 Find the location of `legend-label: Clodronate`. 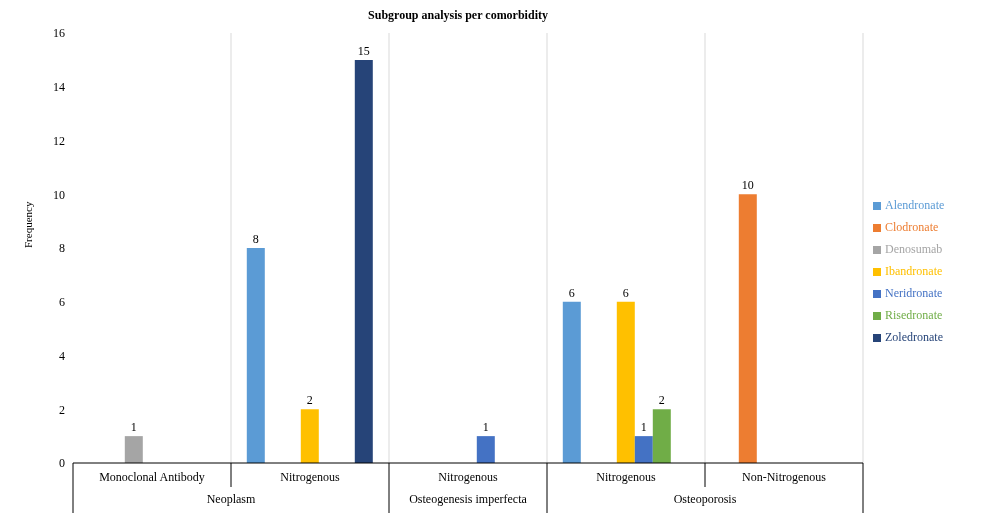

legend-label: Clodronate is located at coordinates (912, 226).